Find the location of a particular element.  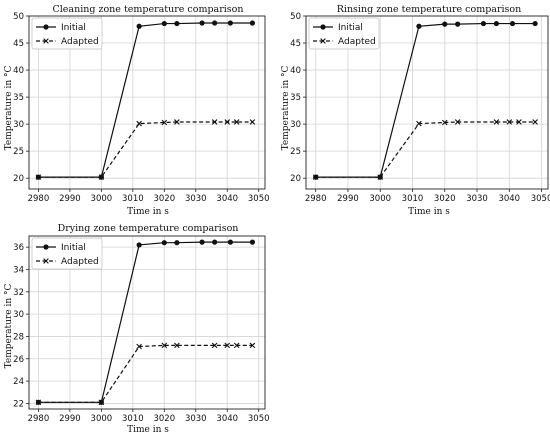

y-tick-label: 35 is located at coordinates (18, 98).